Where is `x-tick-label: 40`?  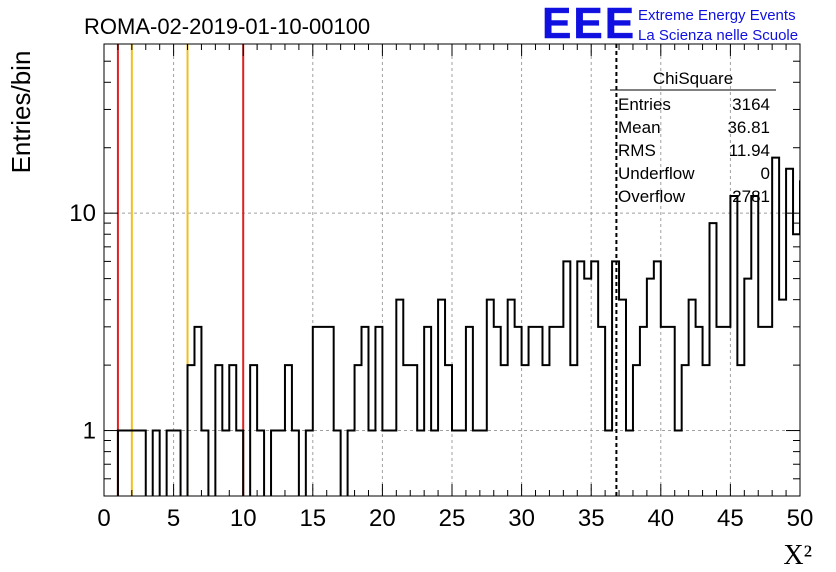 x-tick-label: 40 is located at coordinates (660, 518).